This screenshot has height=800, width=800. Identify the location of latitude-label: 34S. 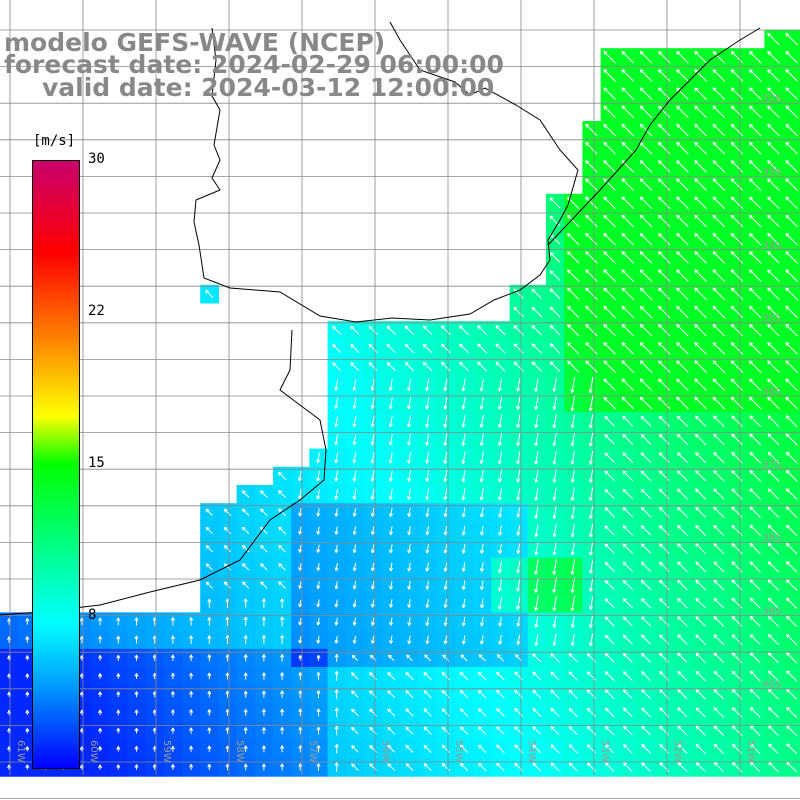
(771, 245).